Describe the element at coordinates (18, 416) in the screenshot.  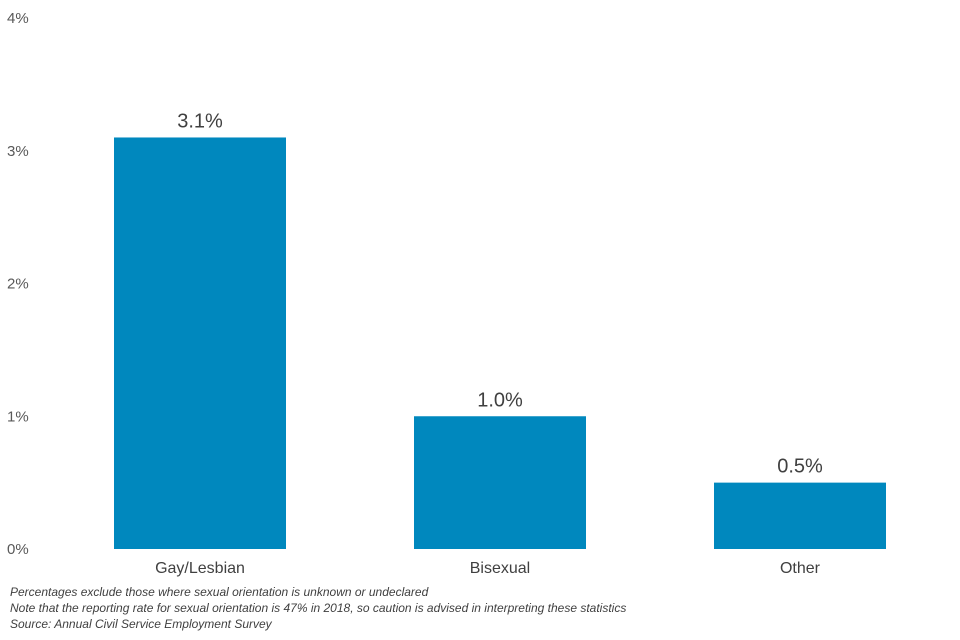
I see `y-tick-label: 1%` at that location.